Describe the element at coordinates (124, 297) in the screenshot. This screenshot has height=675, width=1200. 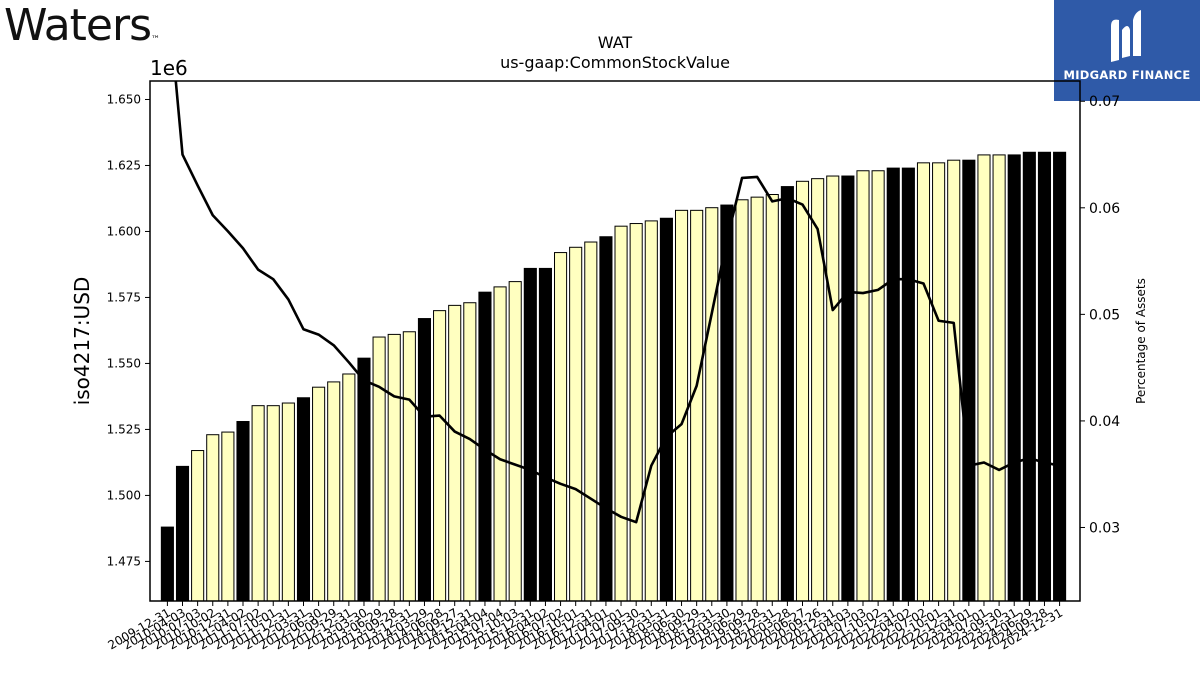
I see `y-tick-label: 1.575` at that location.